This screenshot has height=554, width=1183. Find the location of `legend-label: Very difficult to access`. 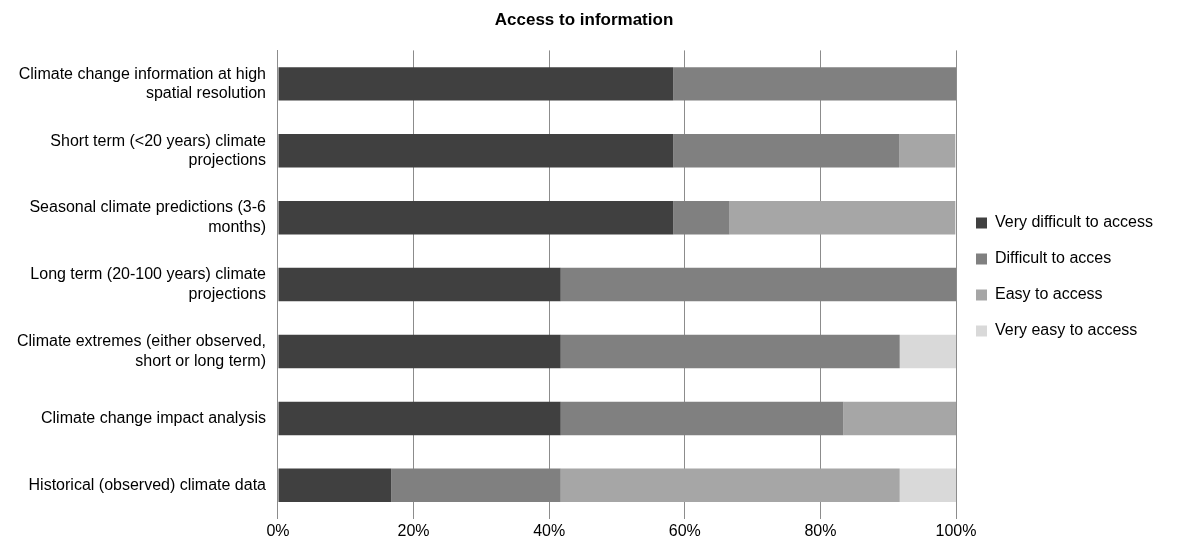

legend-label: Very difficult to access is located at coordinates (1074, 222).